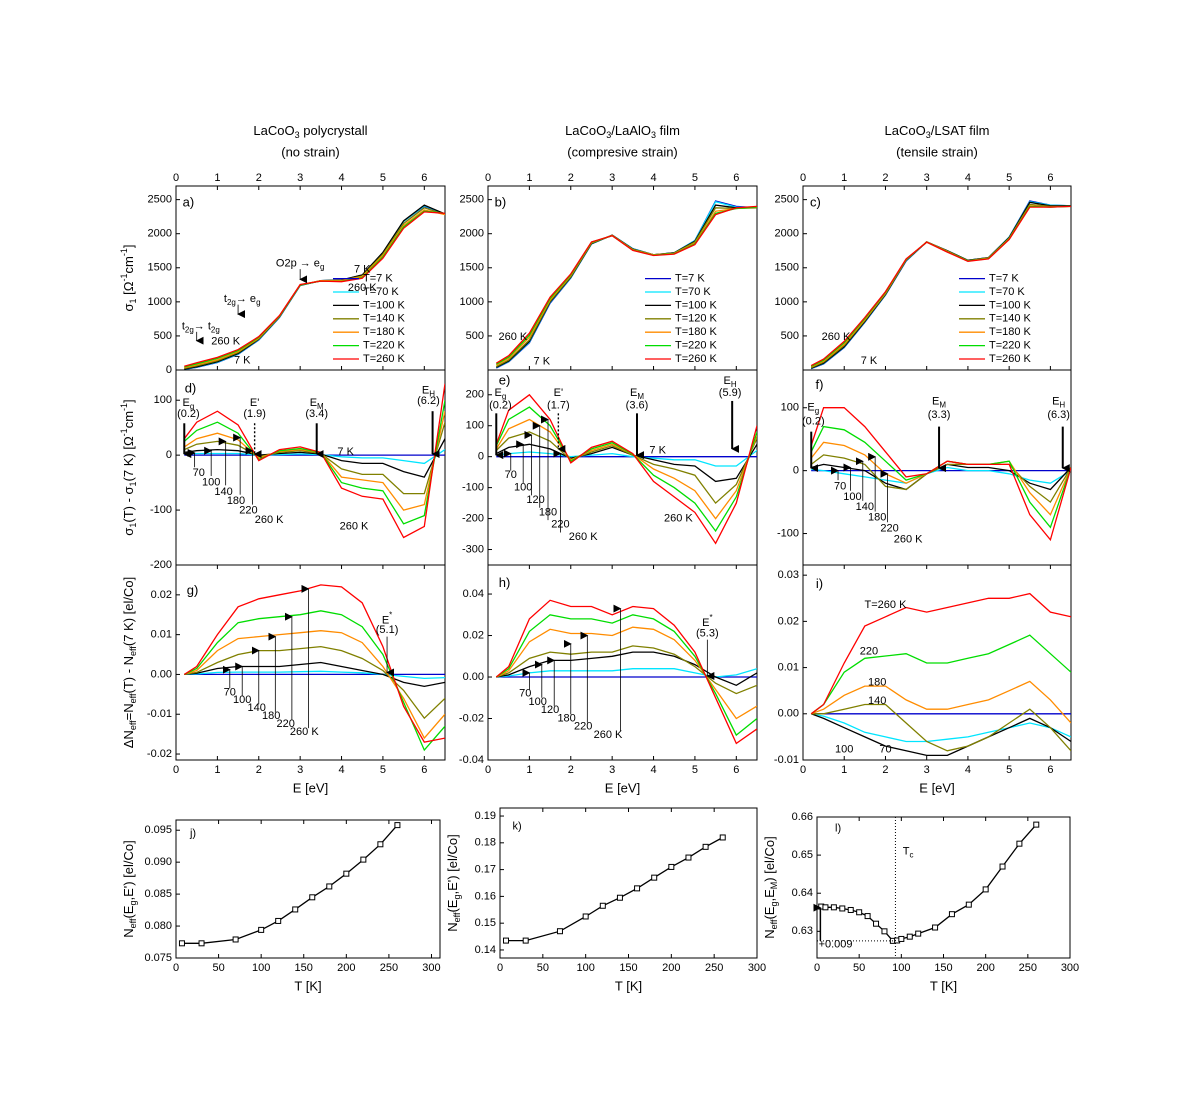 This screenshot has width=1199, height=1108. What do you see at coordinates (485, 816) in the screenshot?
I see `y-tick-label: 0.19` at bounding box center [485, 816].